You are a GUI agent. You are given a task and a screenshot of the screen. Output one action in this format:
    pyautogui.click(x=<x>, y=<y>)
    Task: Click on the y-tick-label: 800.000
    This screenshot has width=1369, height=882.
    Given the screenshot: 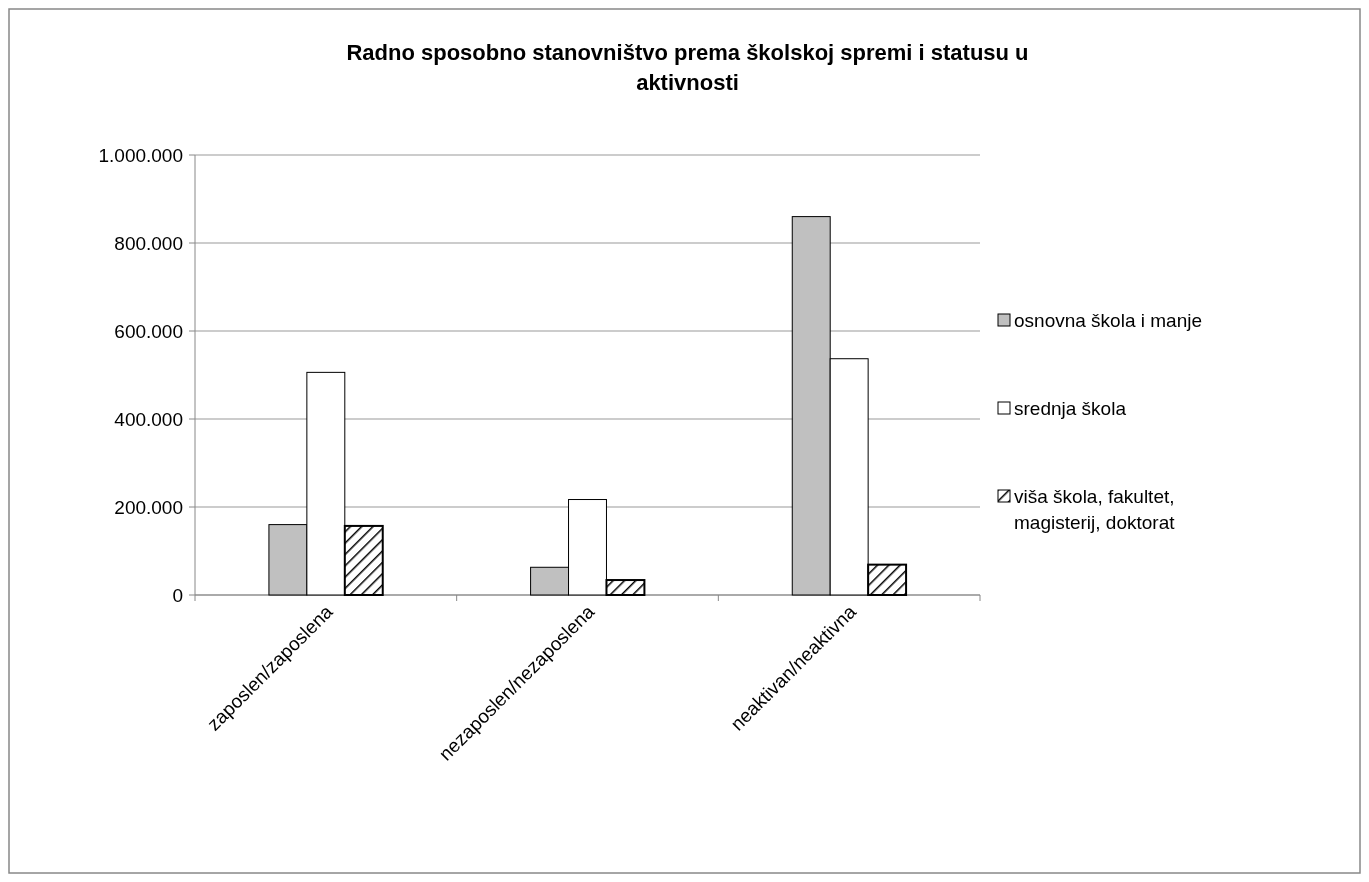 What is the action you would take?
    pyautogui.click(x=148, y=243)
    